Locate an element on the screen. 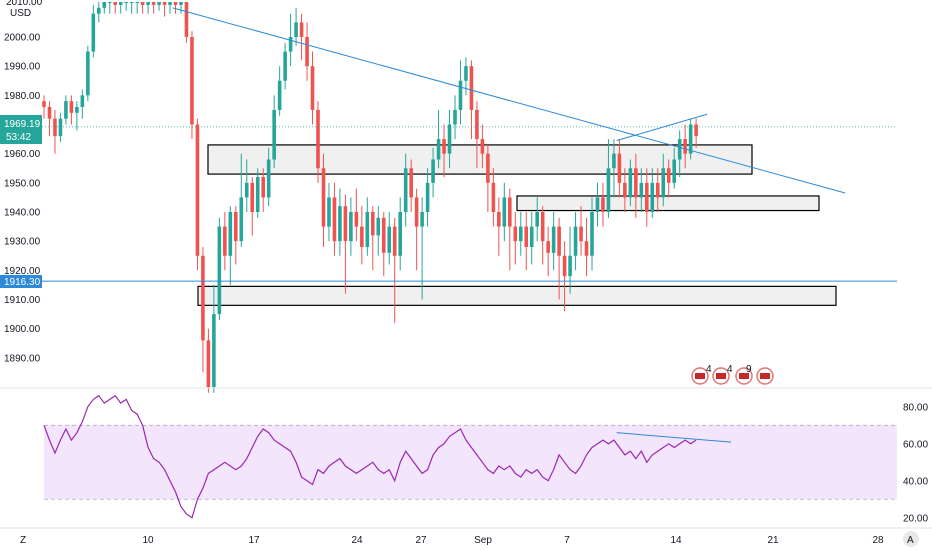 This screenshot has width=932, height=550. current-price-tag: 1969.19 is located at coordinates (22, 124).